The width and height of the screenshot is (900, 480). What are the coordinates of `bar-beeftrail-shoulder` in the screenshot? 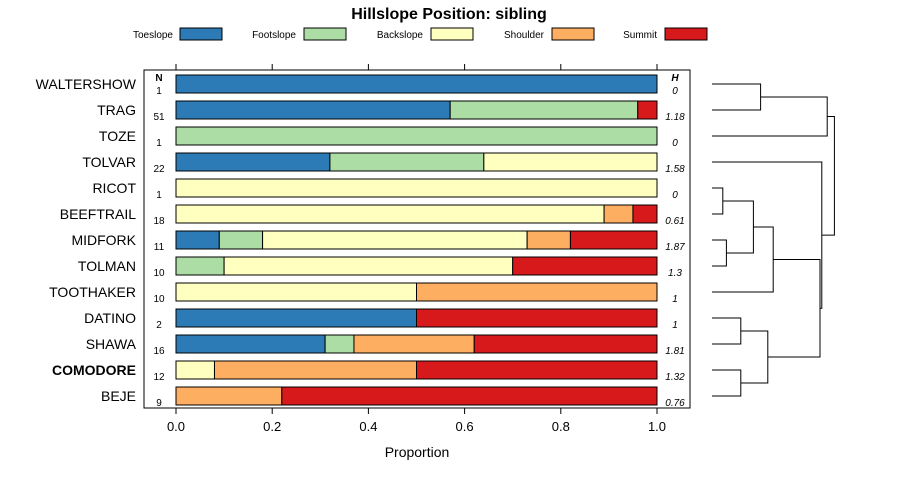 It's located at (618, 214).